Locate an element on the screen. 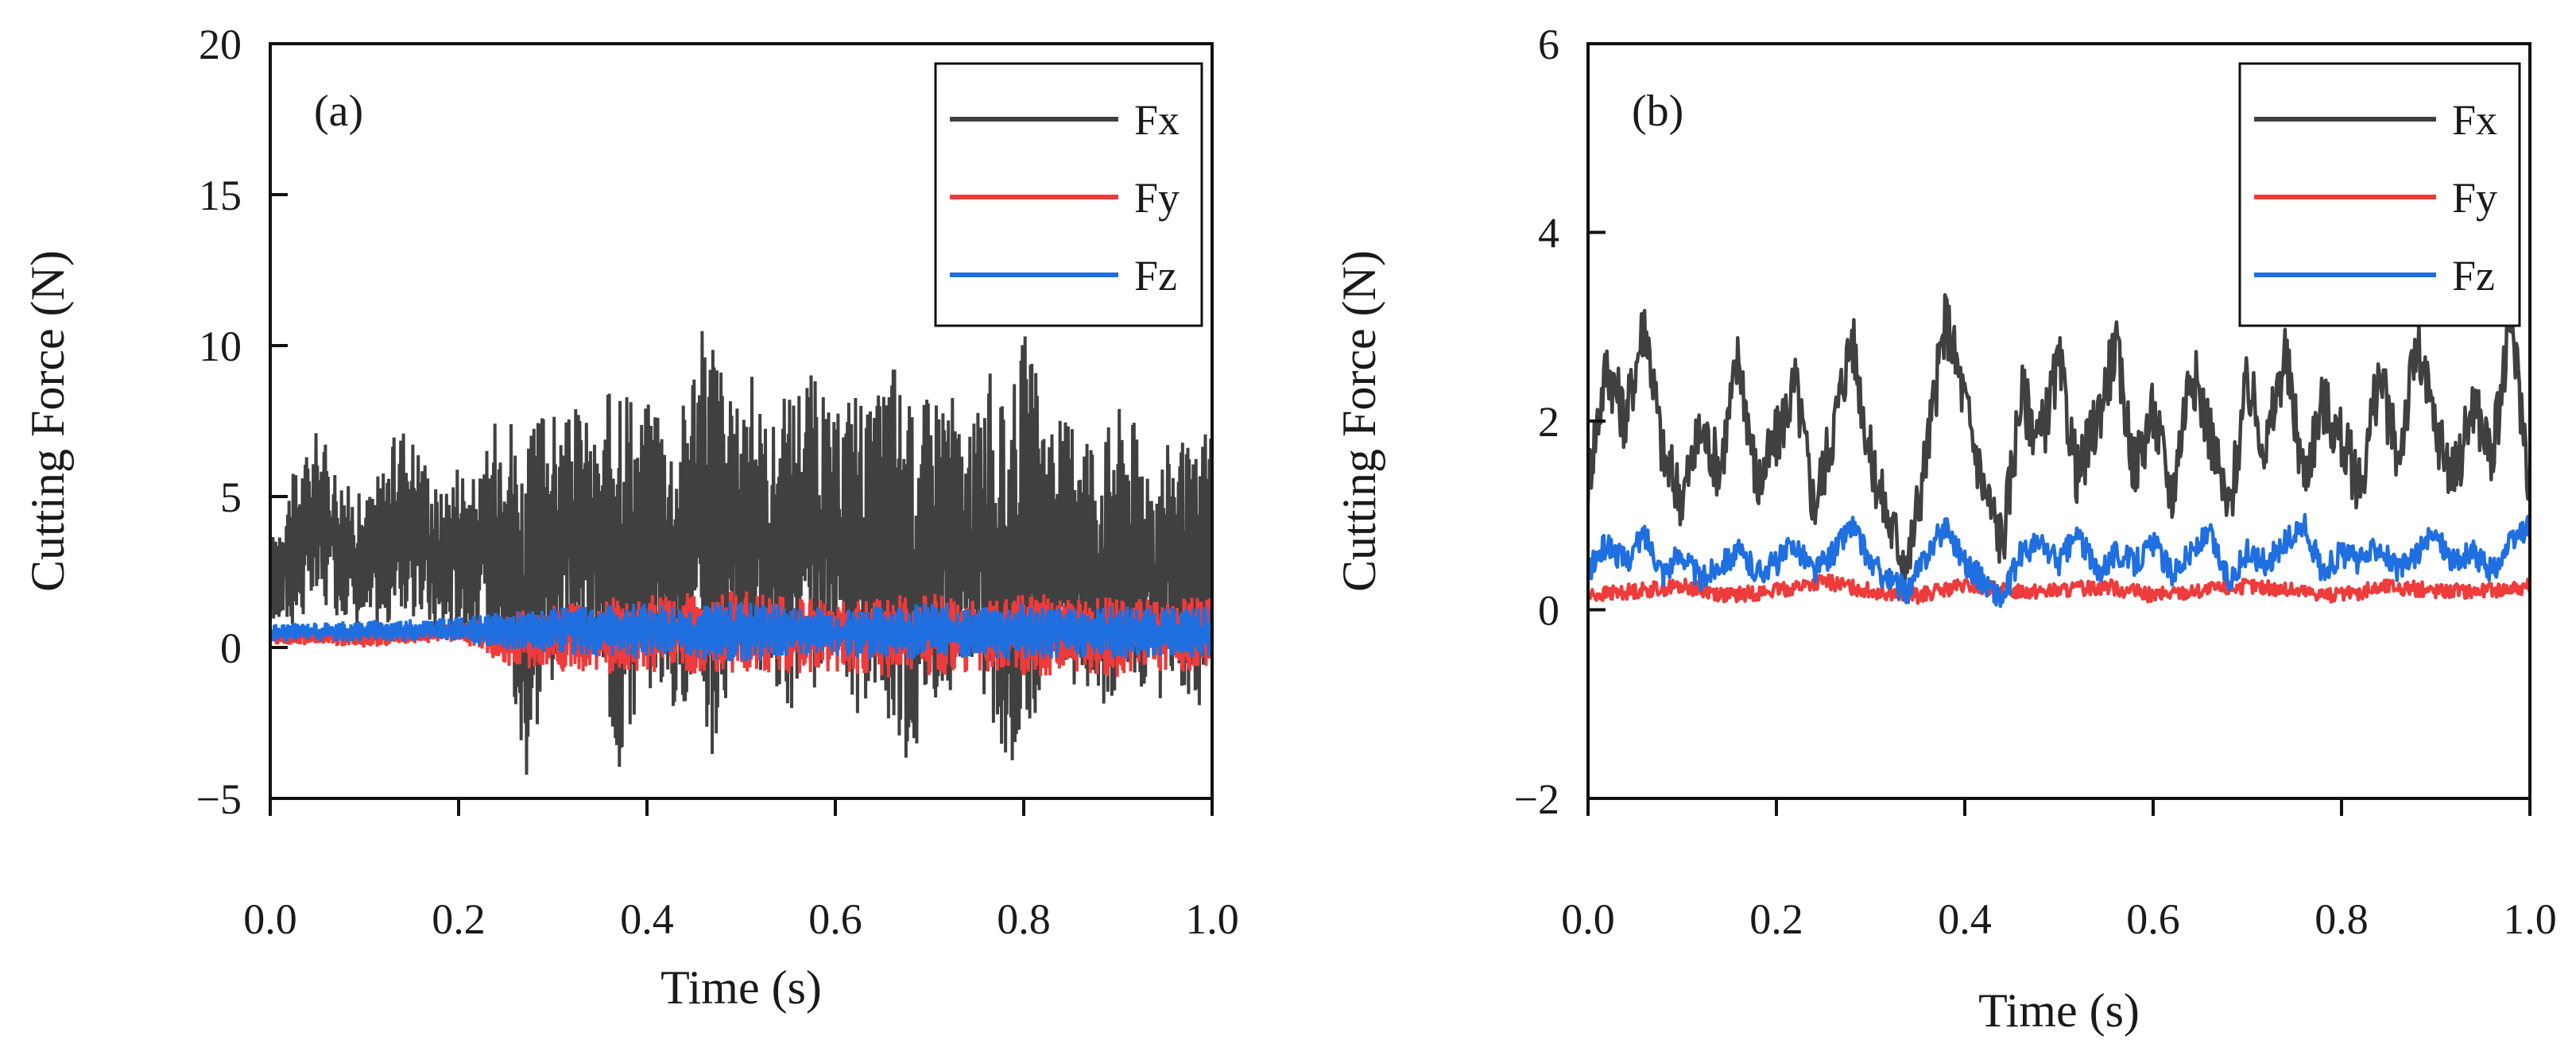  series-fy is located at coordinates (2059, 589).